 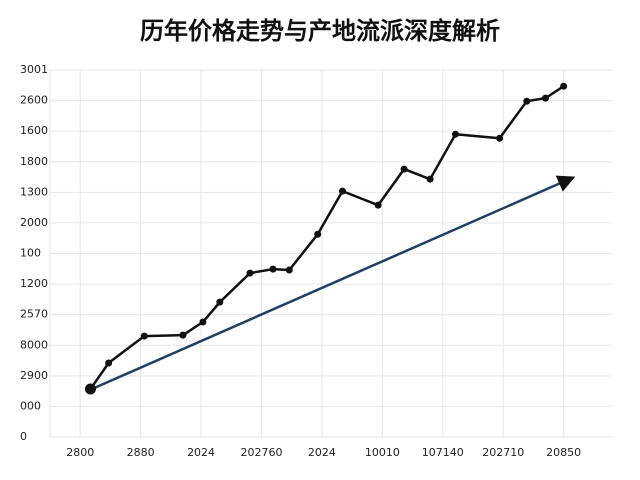 What do you see at coordinates (34, 283) in the screenshot?
I see `y-tick-label: 1200` at bounding box center [34, 283].